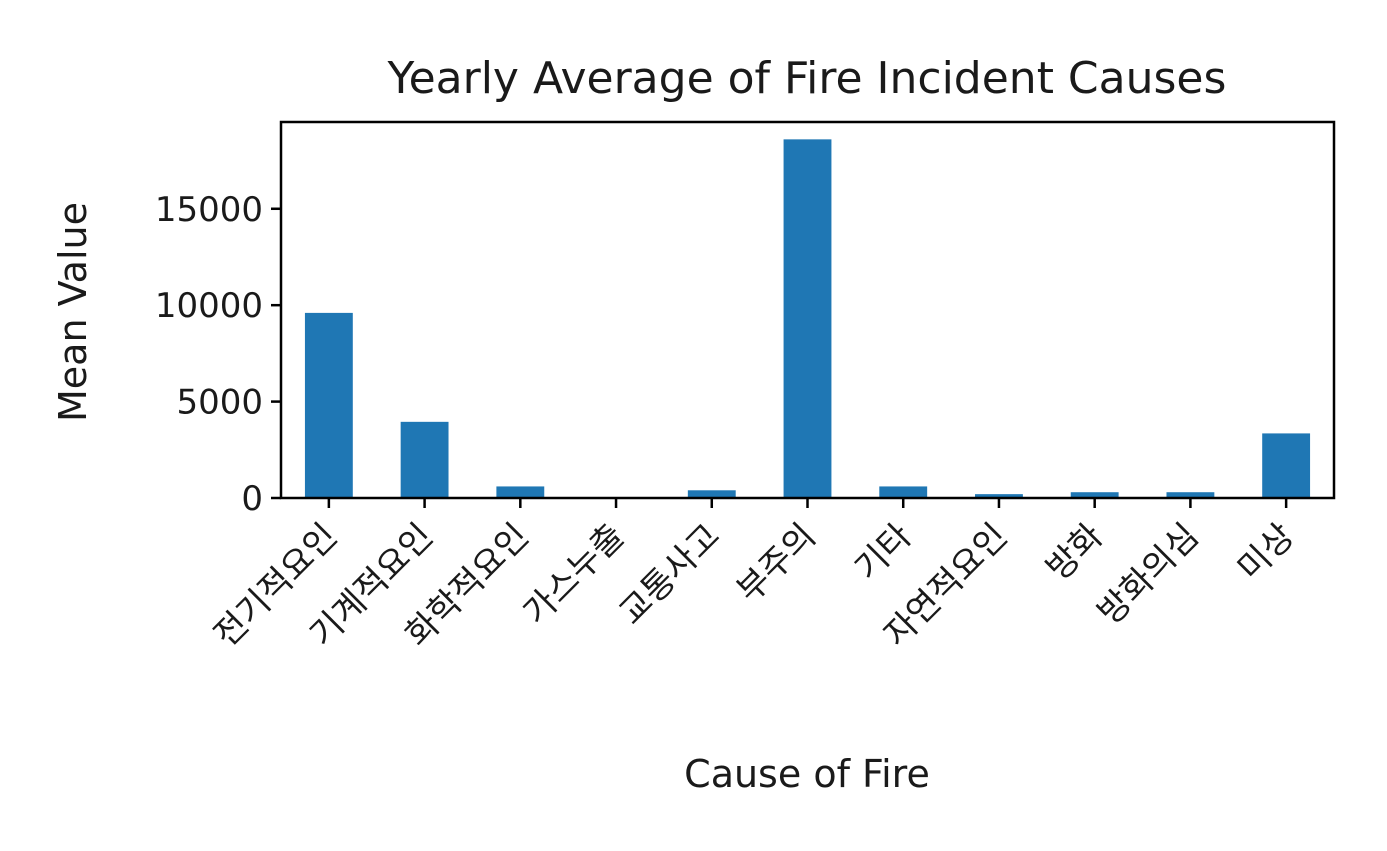  I want to click on x-axis-label: Cause of Fire, so click(807, 774).